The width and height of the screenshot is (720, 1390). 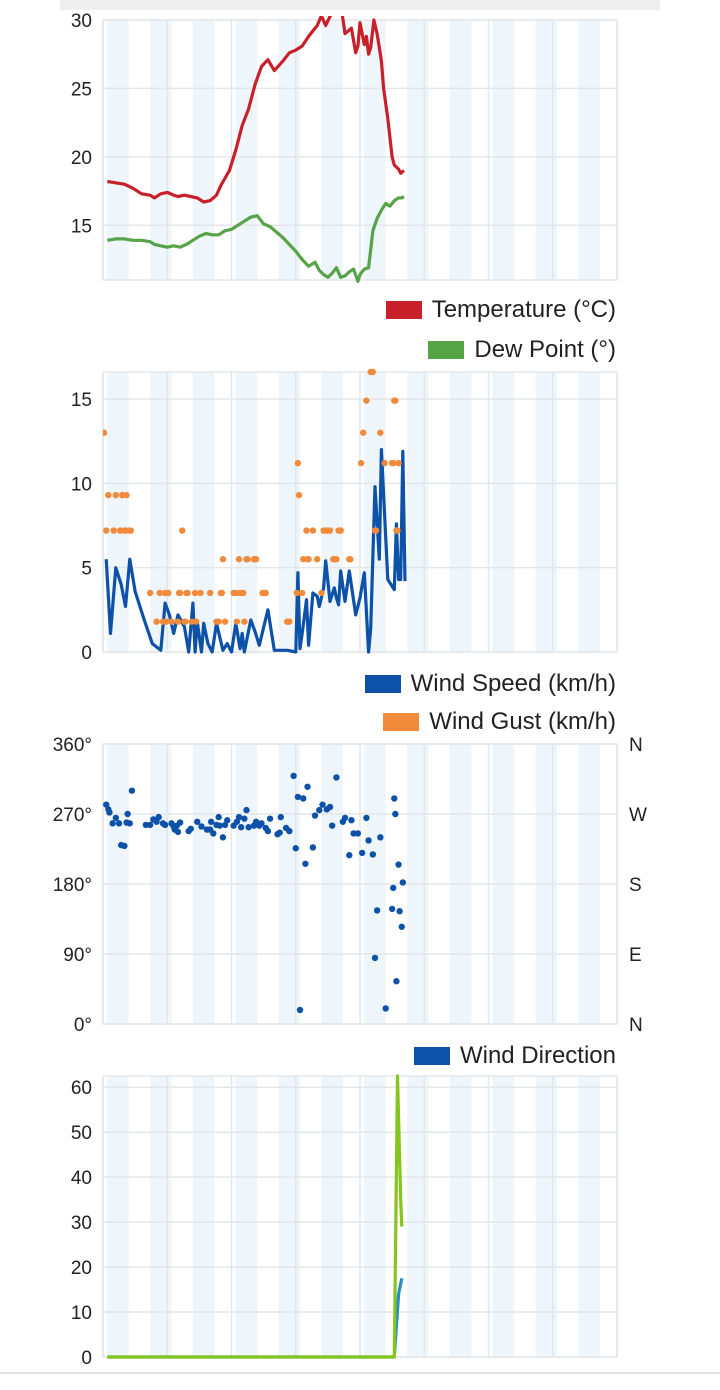 What do you see at coordinates (81, 158) in the screenshot?
I see `y-tick-label: 20` at bounding box center [81, 158].